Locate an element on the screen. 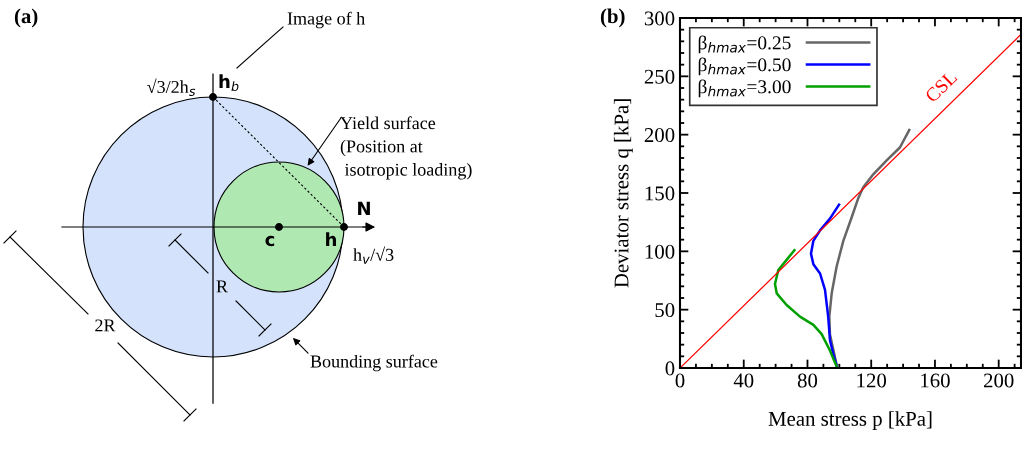 This screenshot has height=452, width=1022. y-tick-label: 150 is located at coordinates (660, 193).